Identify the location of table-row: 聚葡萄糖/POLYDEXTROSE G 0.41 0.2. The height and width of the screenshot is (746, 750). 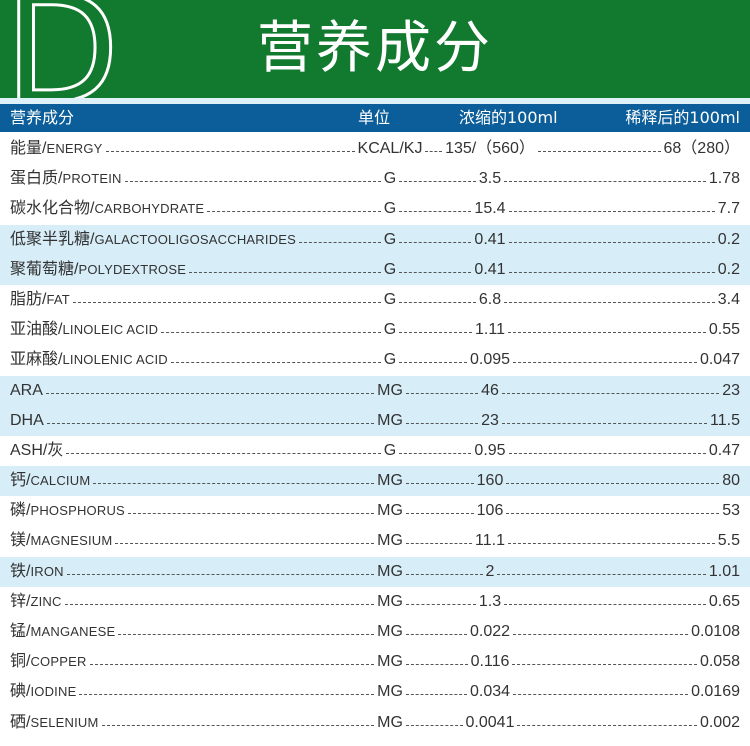
(375, 269).